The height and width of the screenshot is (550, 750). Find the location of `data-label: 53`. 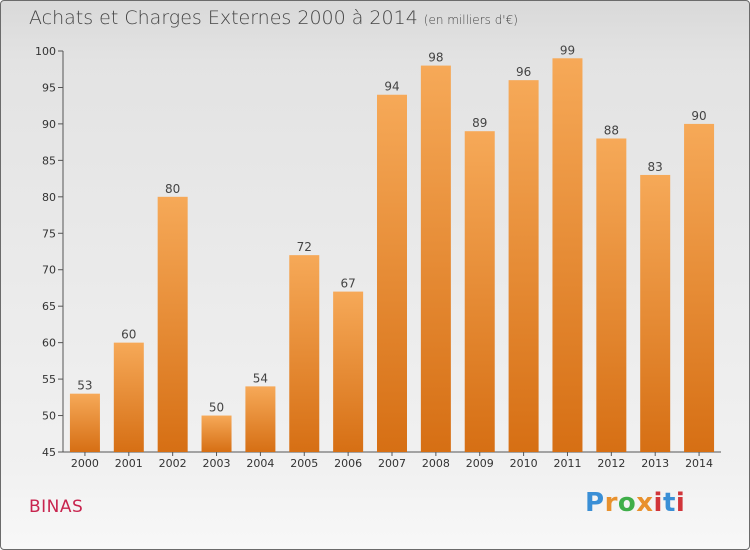

data-label: 53 is located at coordinates (84, 386).